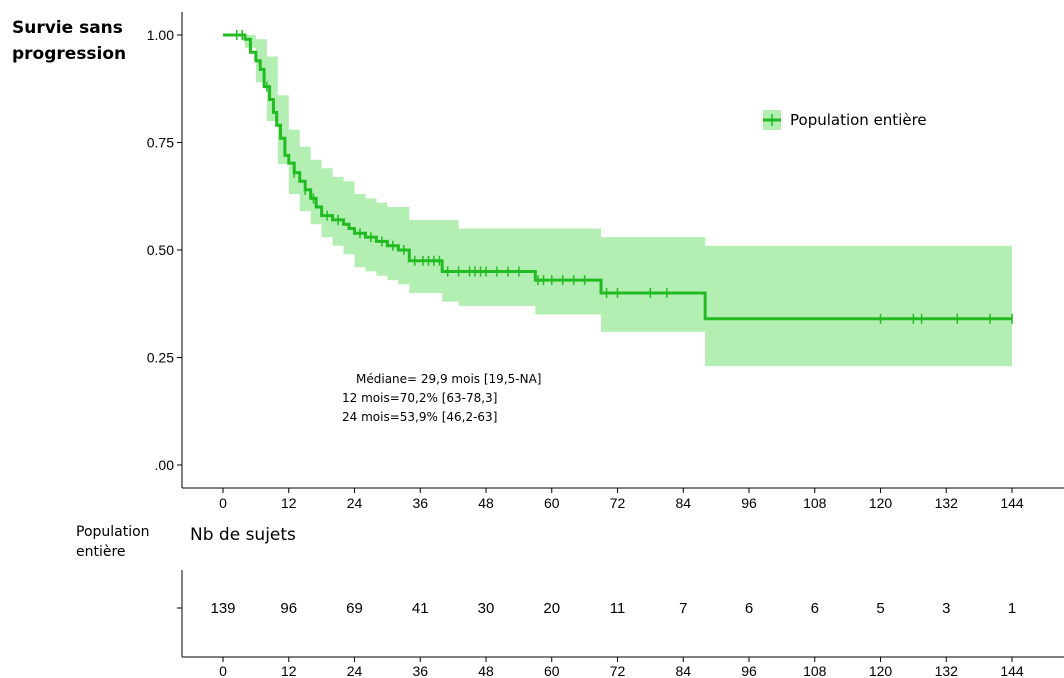  I want to click on risk-count: 41, so click(420, 608).